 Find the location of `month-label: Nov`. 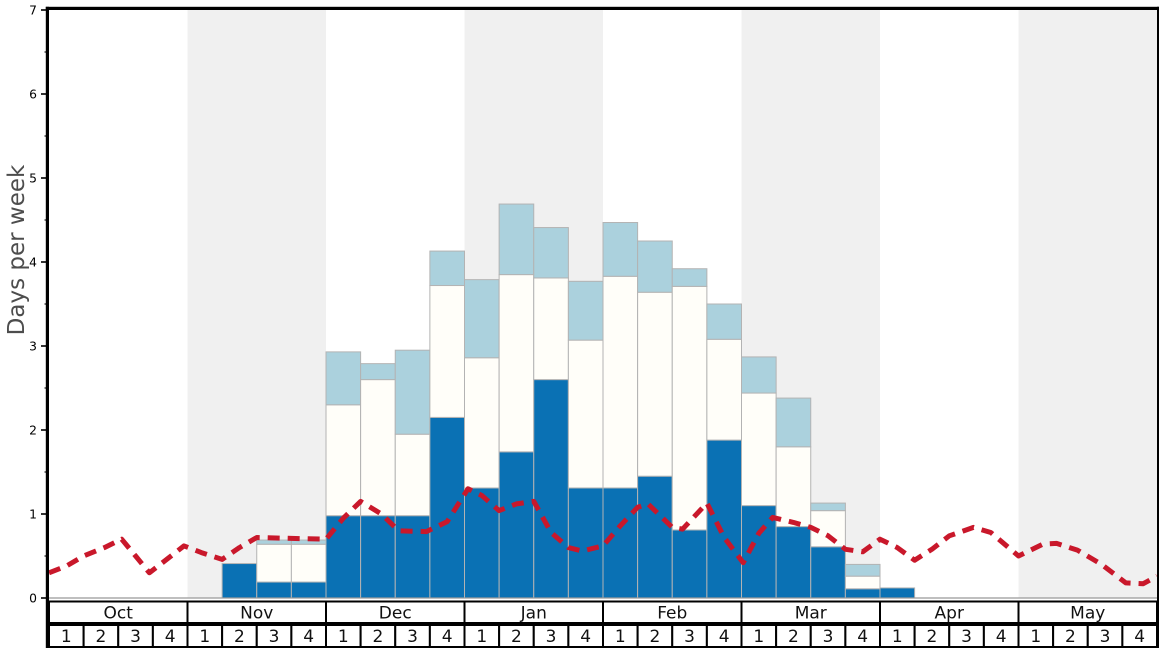

month-label: Nov is located at coordinates (256, 613).